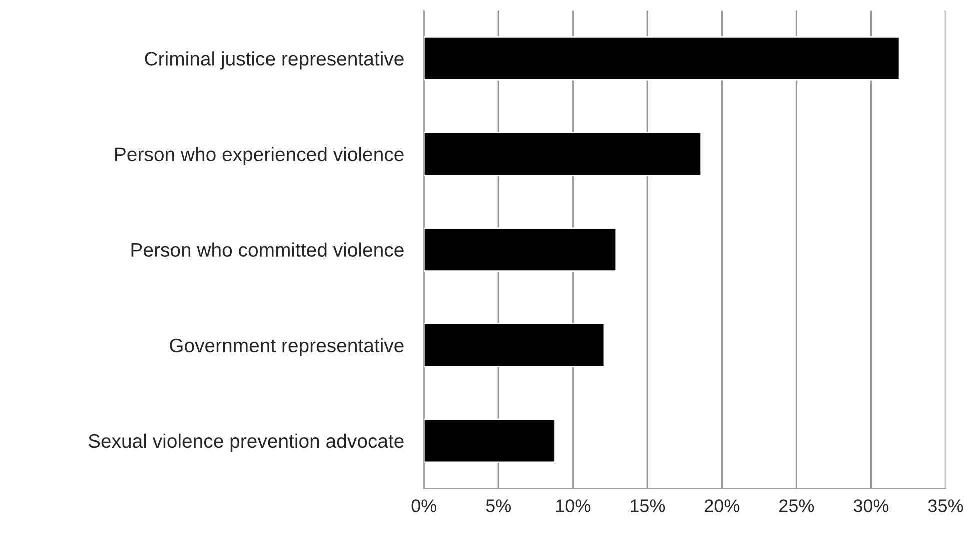  Describe the element at coordinates (871, 506) in the screenshot. I see `x-tick-label: 30%` at that location.